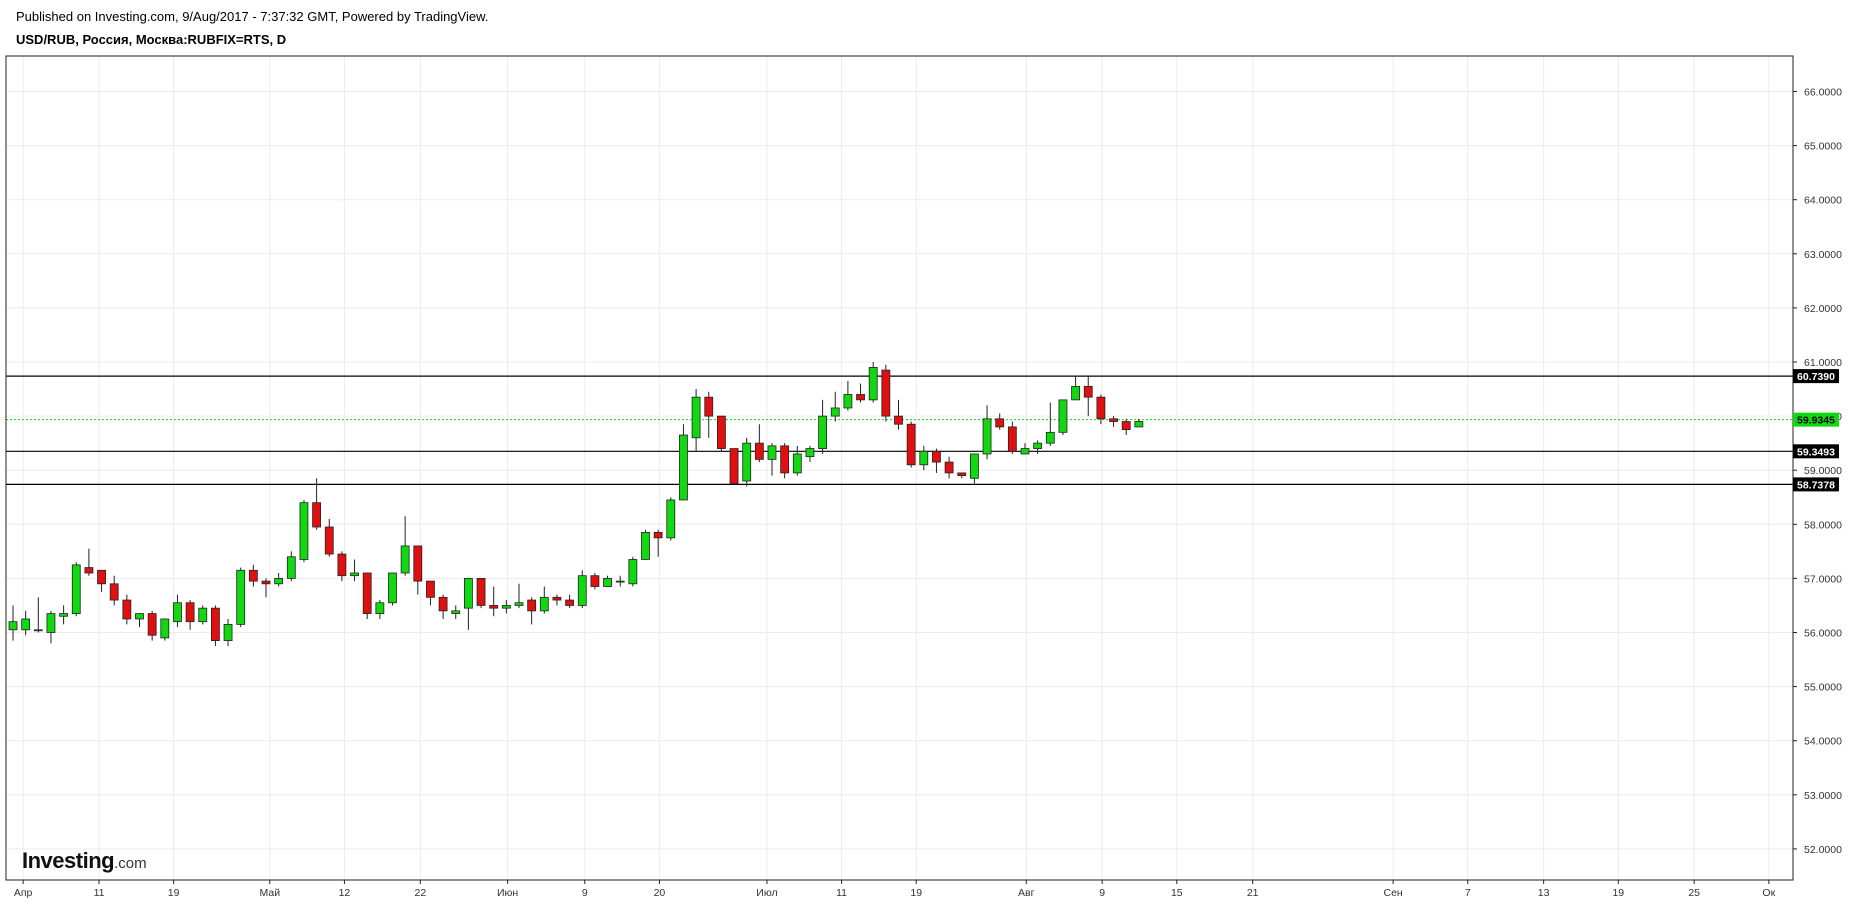 Image resolution: width=1853 pixels, height=905 pixels. Describe the element at coordinates (151, 39) in the screenshot. I see `symbol-title: USD/RUB, Россия, Москва:RUBFIX=RTS, D` at that location.